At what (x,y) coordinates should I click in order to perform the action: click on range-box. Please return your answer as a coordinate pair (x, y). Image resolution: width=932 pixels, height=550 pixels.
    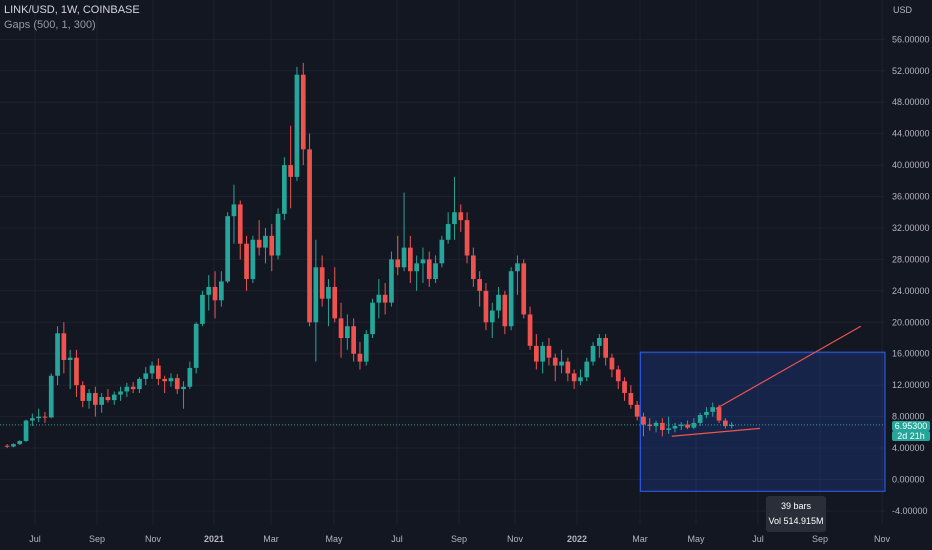
    Looking at the image, I should click on (762, 421).